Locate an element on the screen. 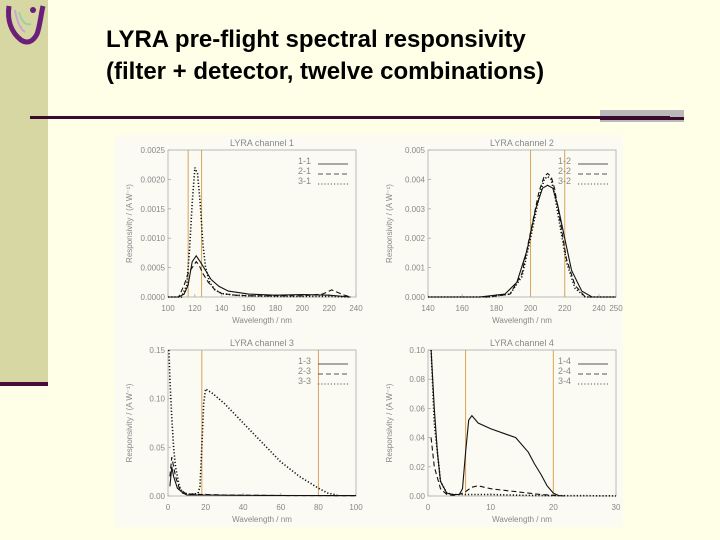 The image size is (720, 540). y-tick-label: 0.002 is located at coordinates (415, 238).